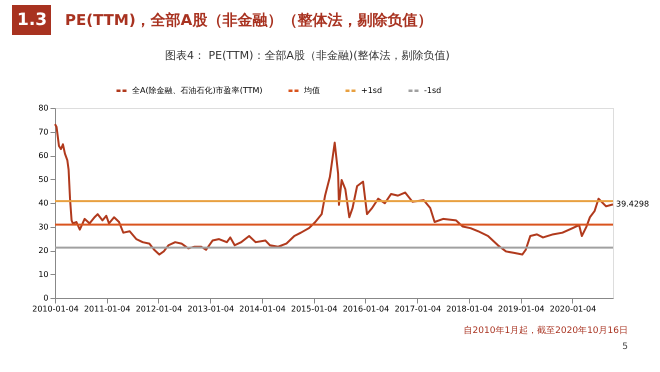 The height and width of the screenshot is (372, 660). Describe the element at coordinates (43, 155) in the screenshot. I see `y-tick-label: 60` at that location.